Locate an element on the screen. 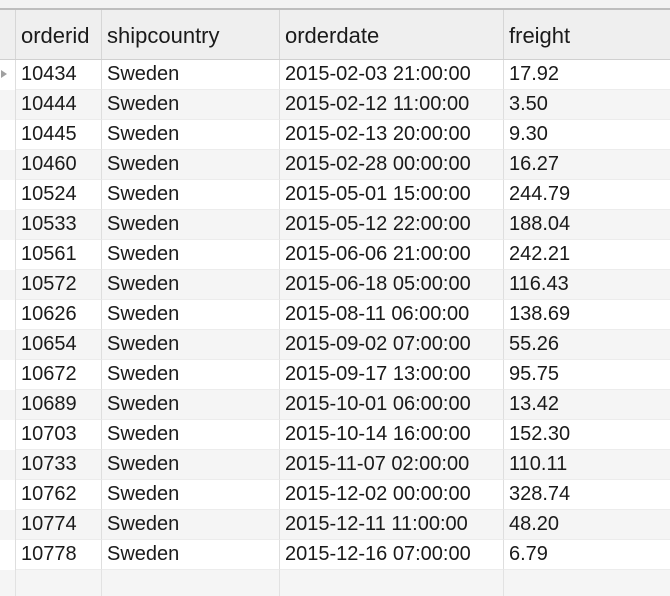  table-row: 10672 Sweden 2015-09-17 13:00:00 95.75 is located at coordinates (335, 375).